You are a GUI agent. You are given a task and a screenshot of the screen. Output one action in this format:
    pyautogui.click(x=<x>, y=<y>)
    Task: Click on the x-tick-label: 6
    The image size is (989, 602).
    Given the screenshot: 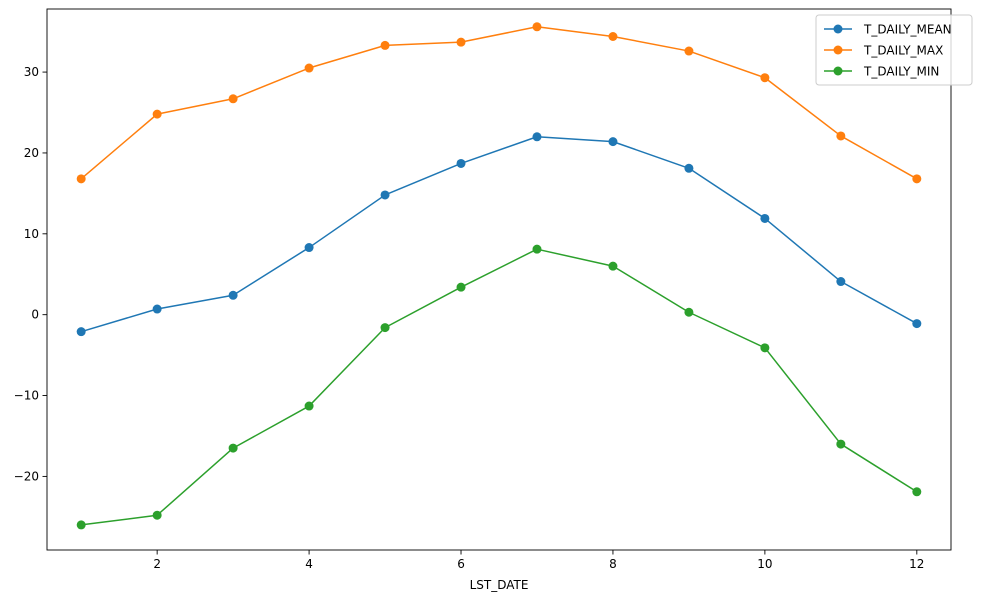 What is the action you would take?
    pyautogui.click(x=461, y=564)
    